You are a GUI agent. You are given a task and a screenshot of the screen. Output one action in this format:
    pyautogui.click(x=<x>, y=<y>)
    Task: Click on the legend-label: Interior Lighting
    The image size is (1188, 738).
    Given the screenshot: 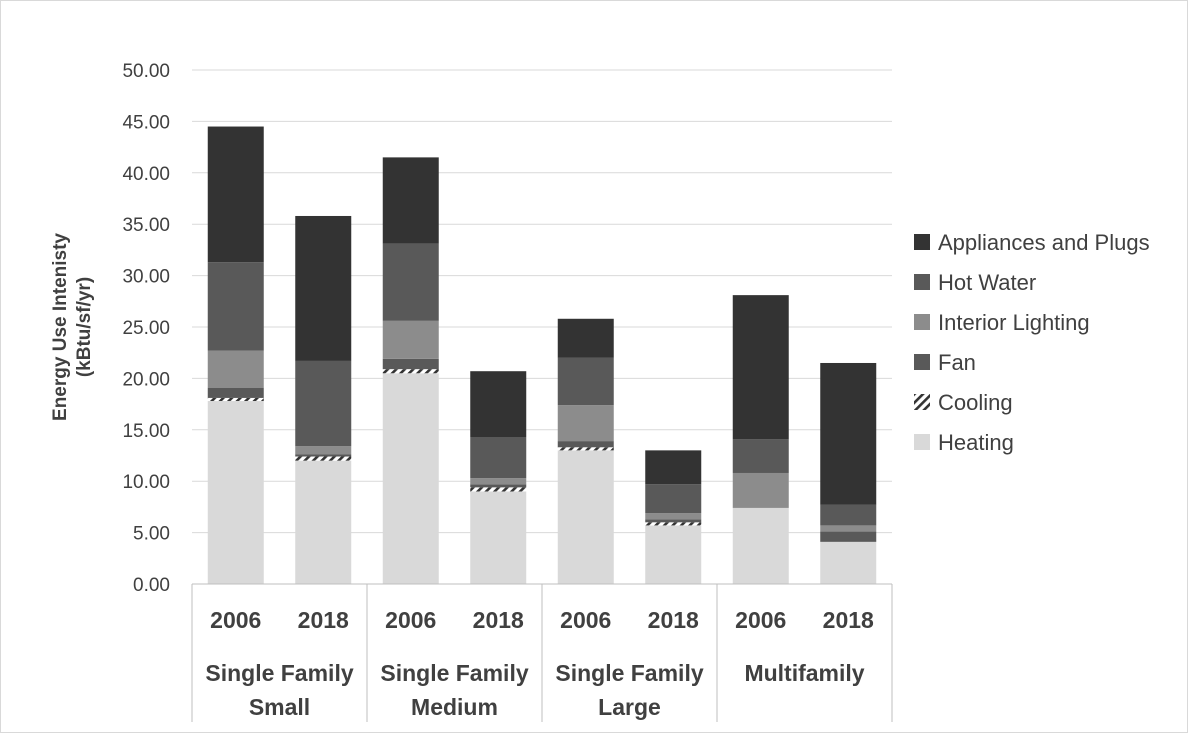 What is the action you would take?
    pyautogui.click(x=1014, y=322)
    